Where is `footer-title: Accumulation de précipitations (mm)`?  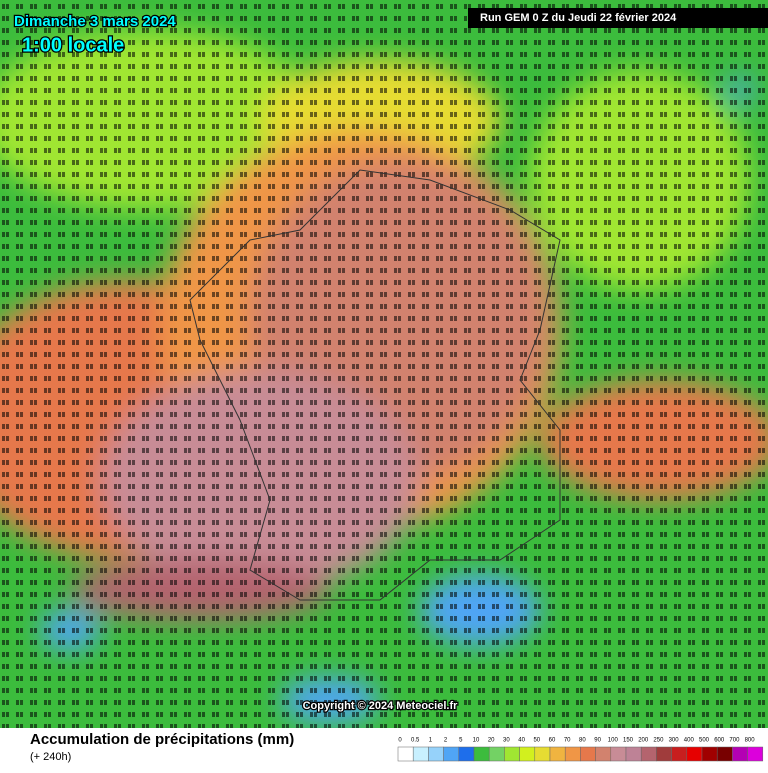 footer-title: Accumulation de précipitations (mm) is located at coordinates (162, 739).